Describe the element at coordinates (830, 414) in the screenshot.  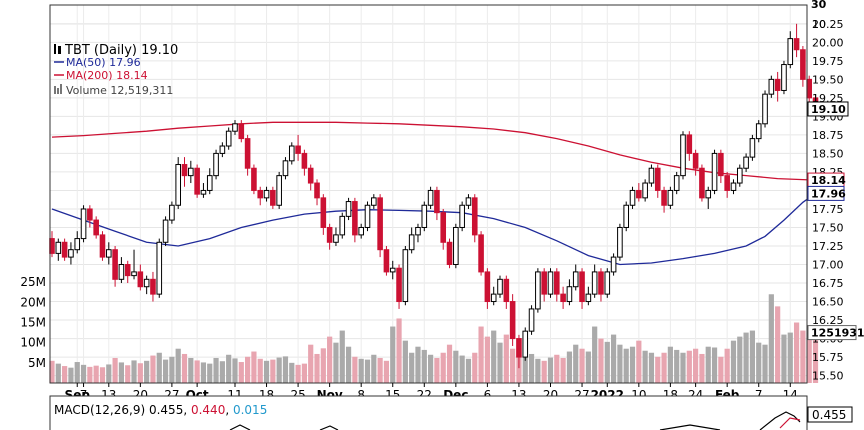
I see `macd-badge-box` at that location.